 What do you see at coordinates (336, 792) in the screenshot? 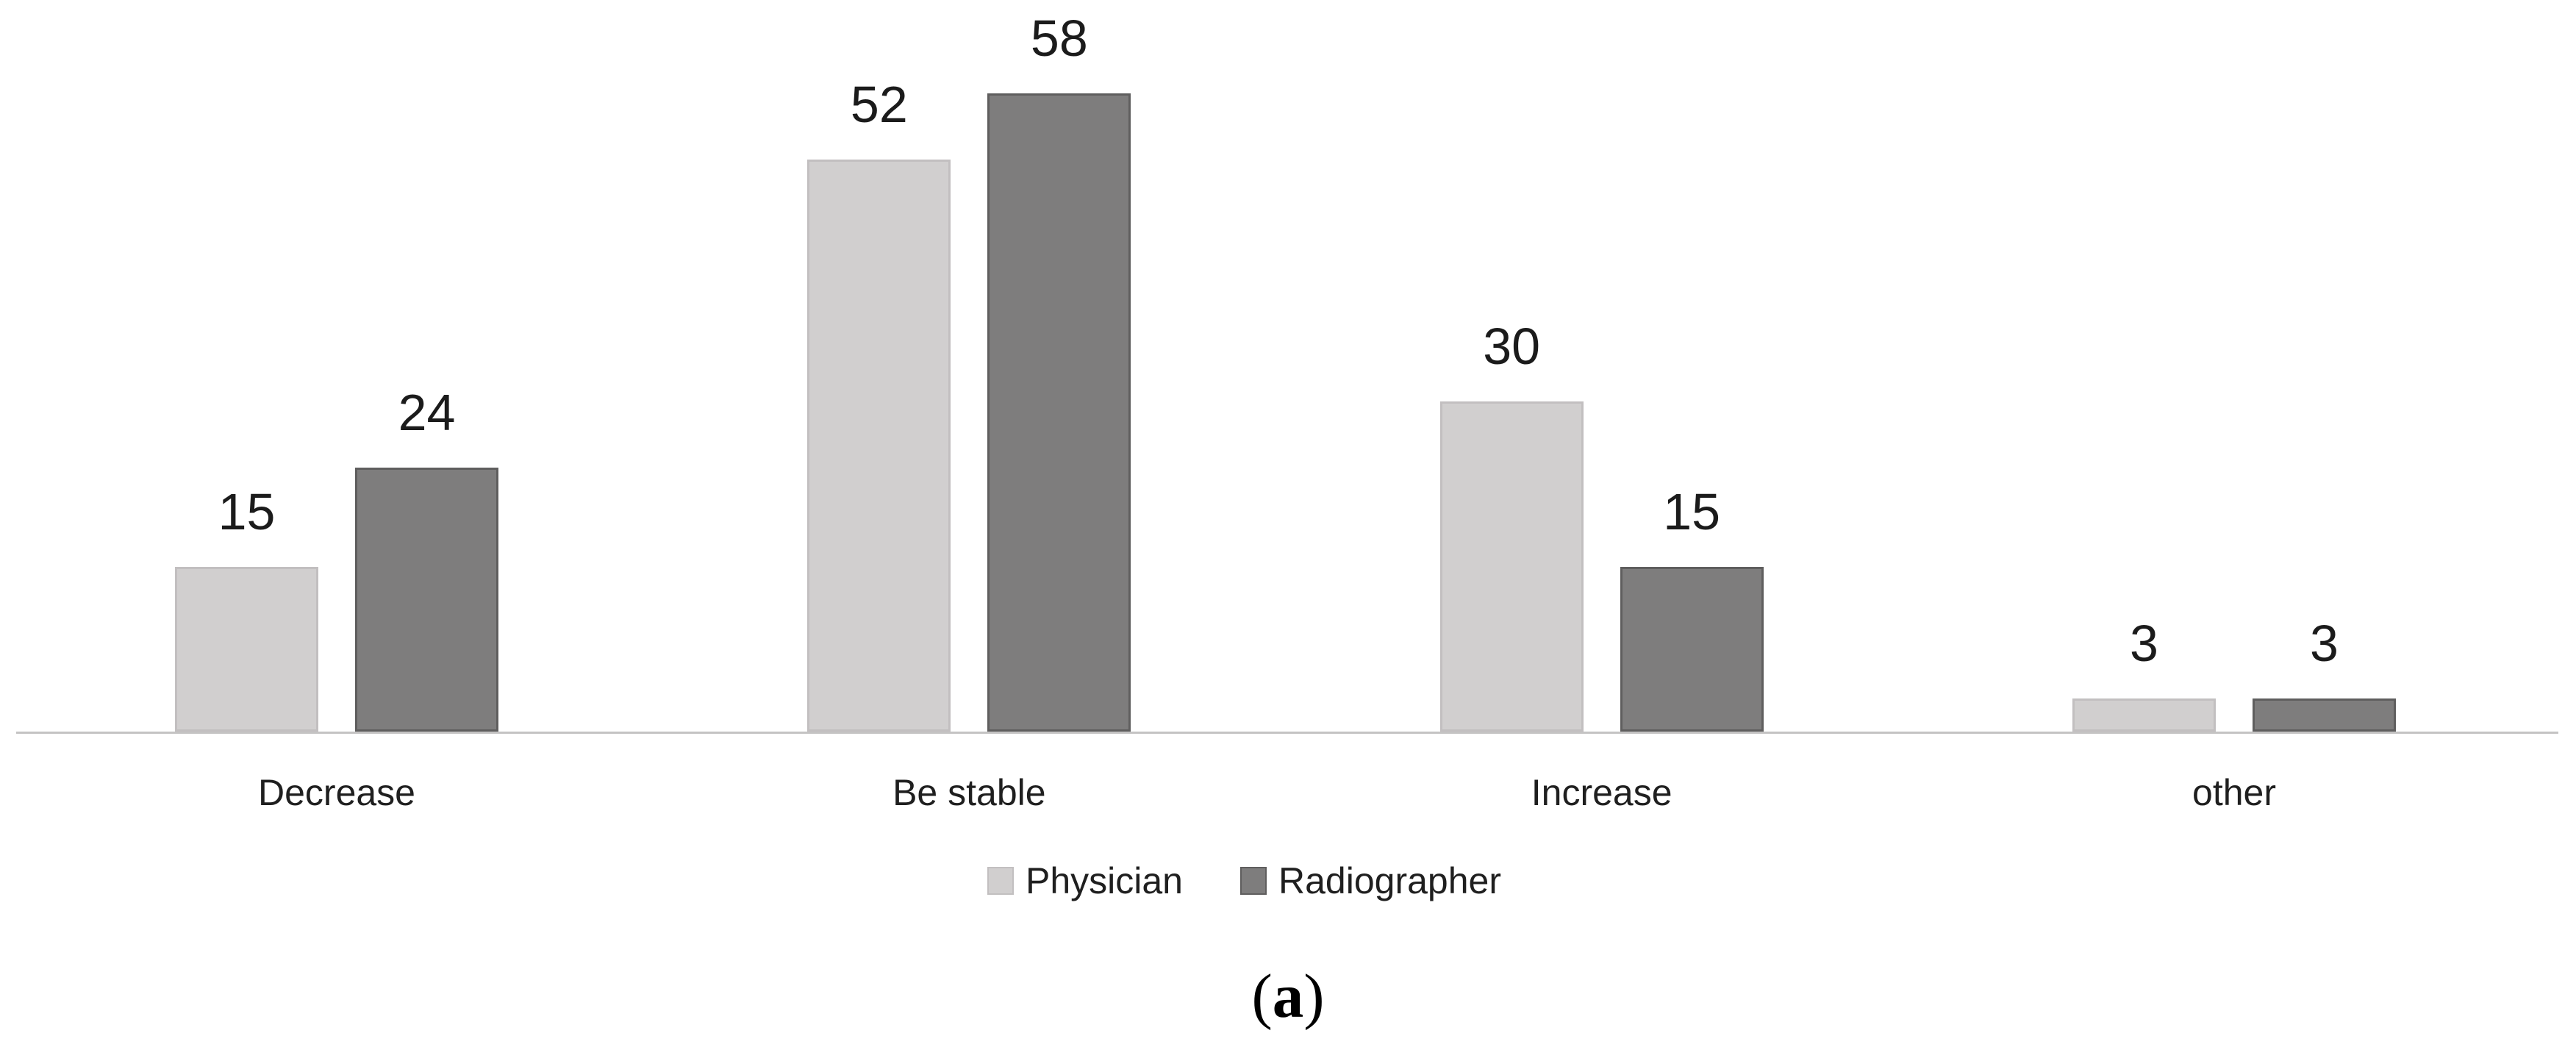
I see `category-label-decrease: Decrease` at bounding box center [336, 792].